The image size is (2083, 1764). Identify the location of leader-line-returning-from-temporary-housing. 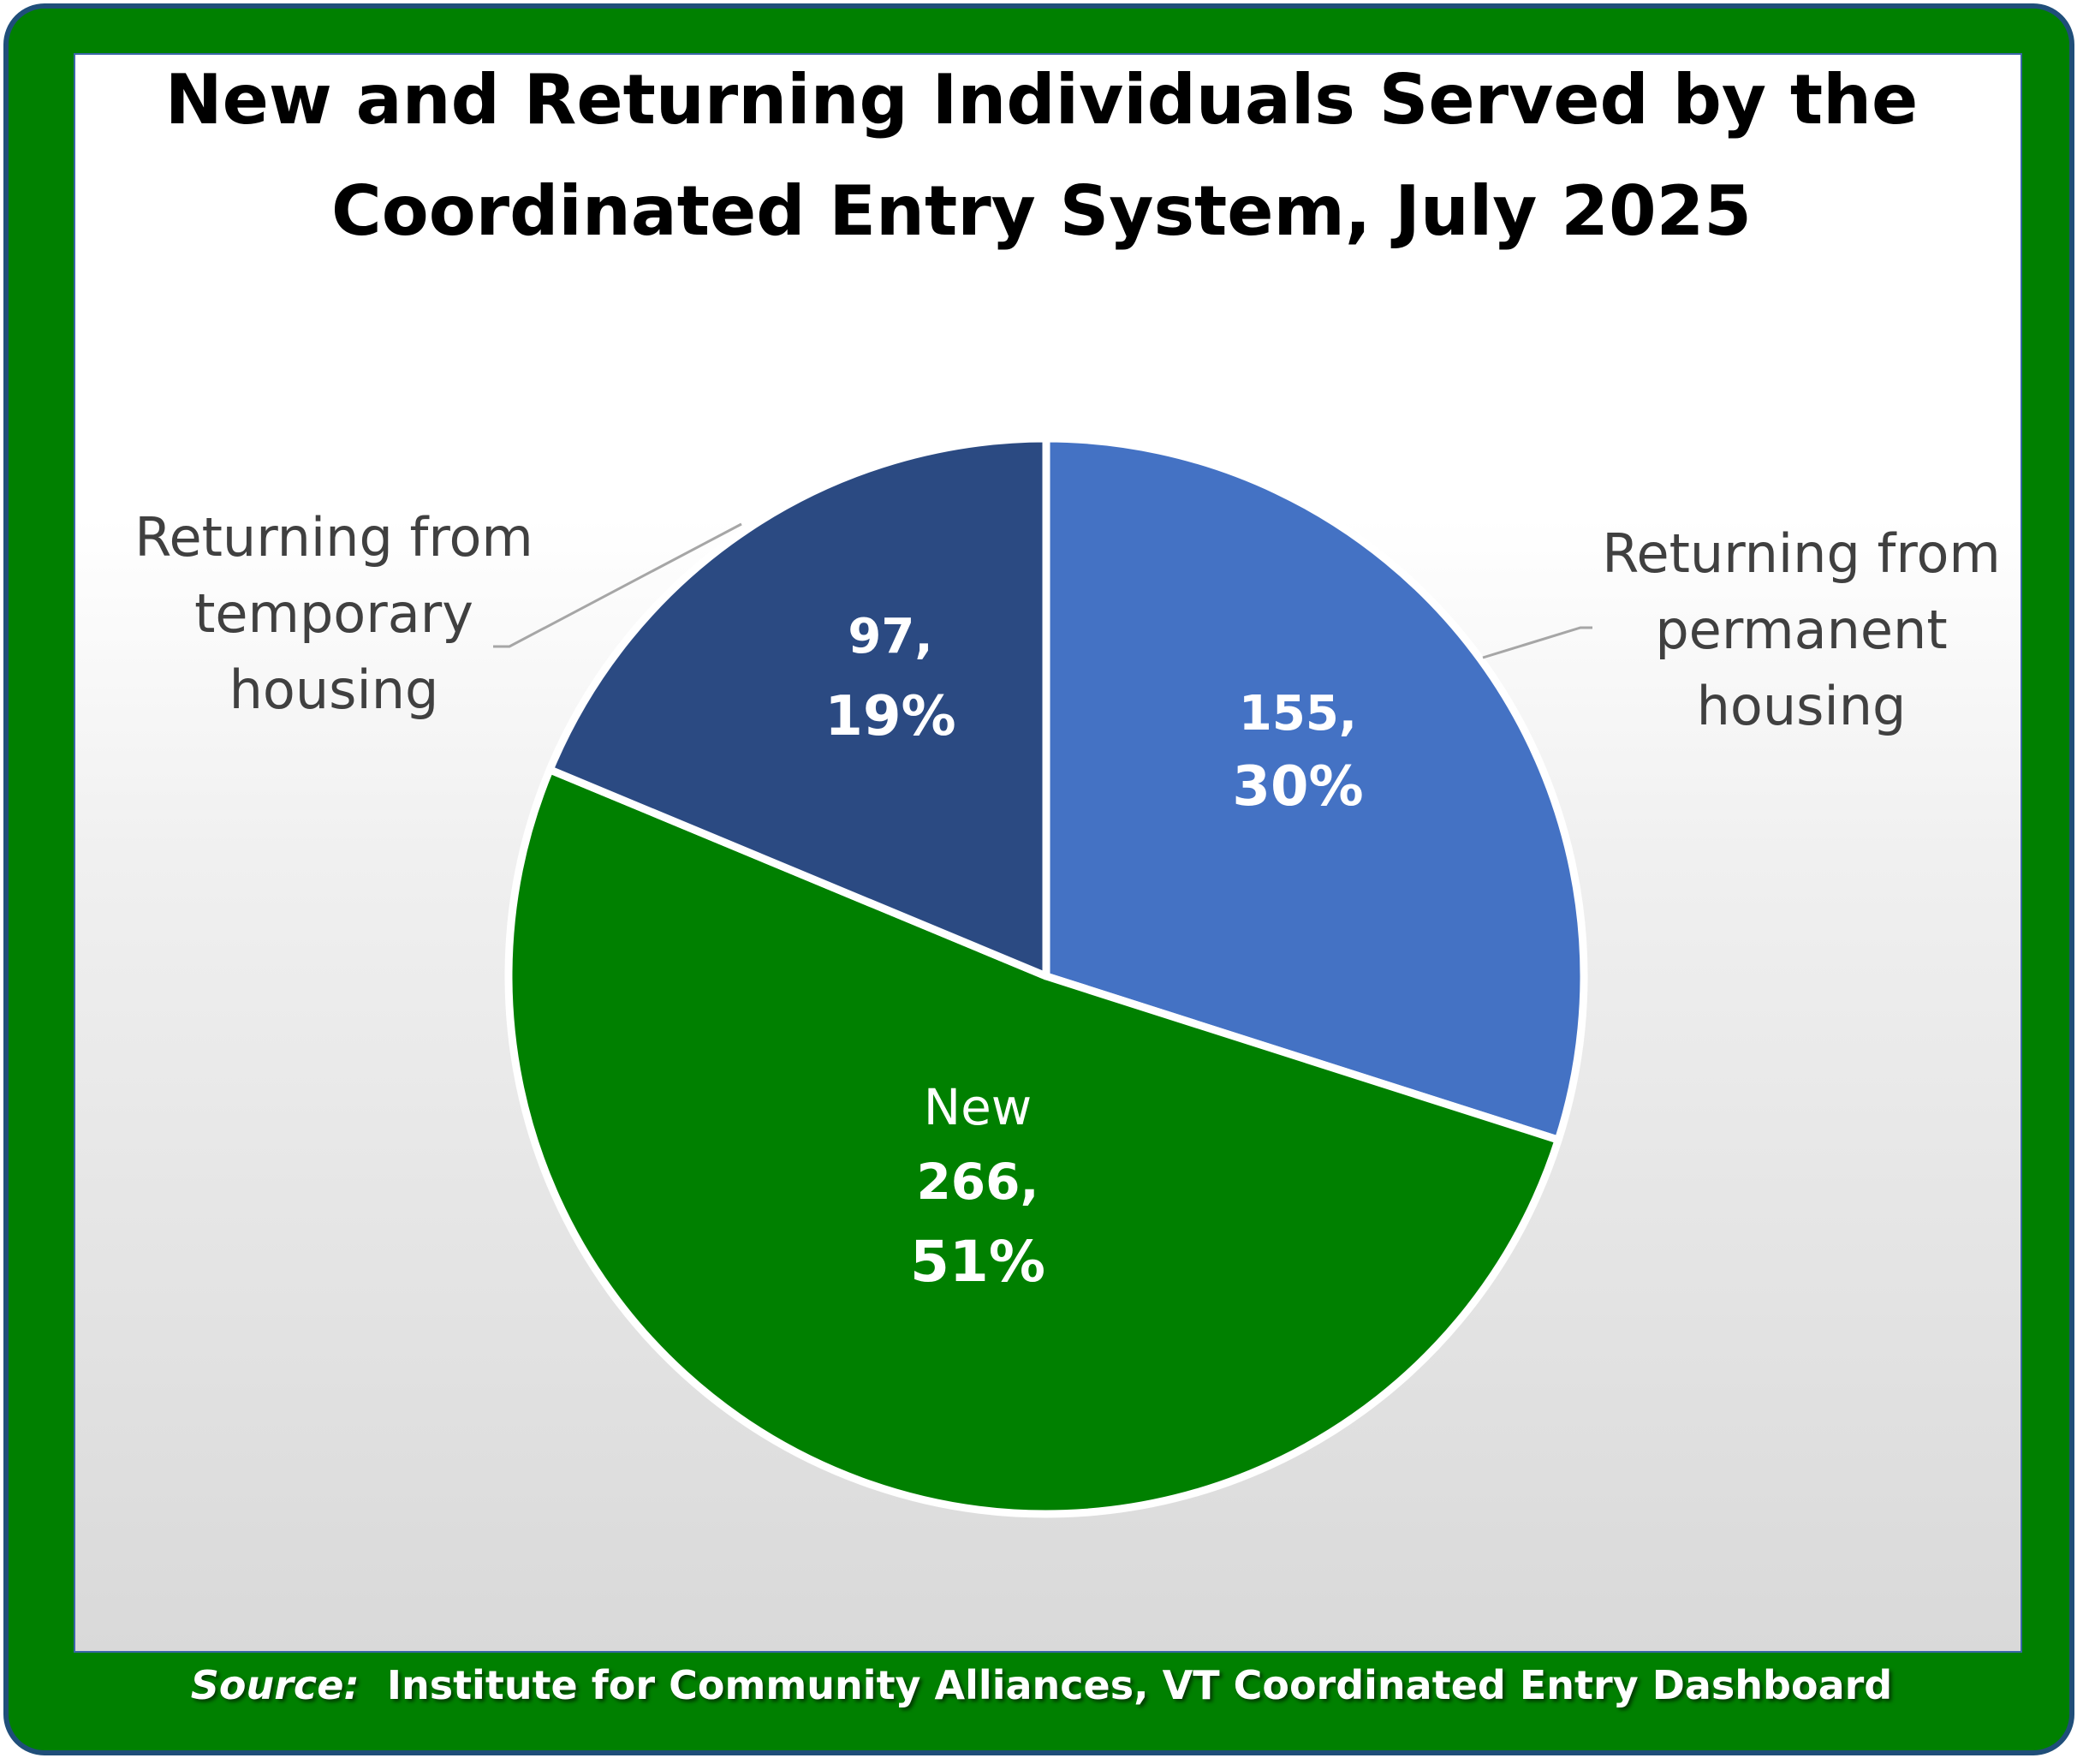
(617, 585).